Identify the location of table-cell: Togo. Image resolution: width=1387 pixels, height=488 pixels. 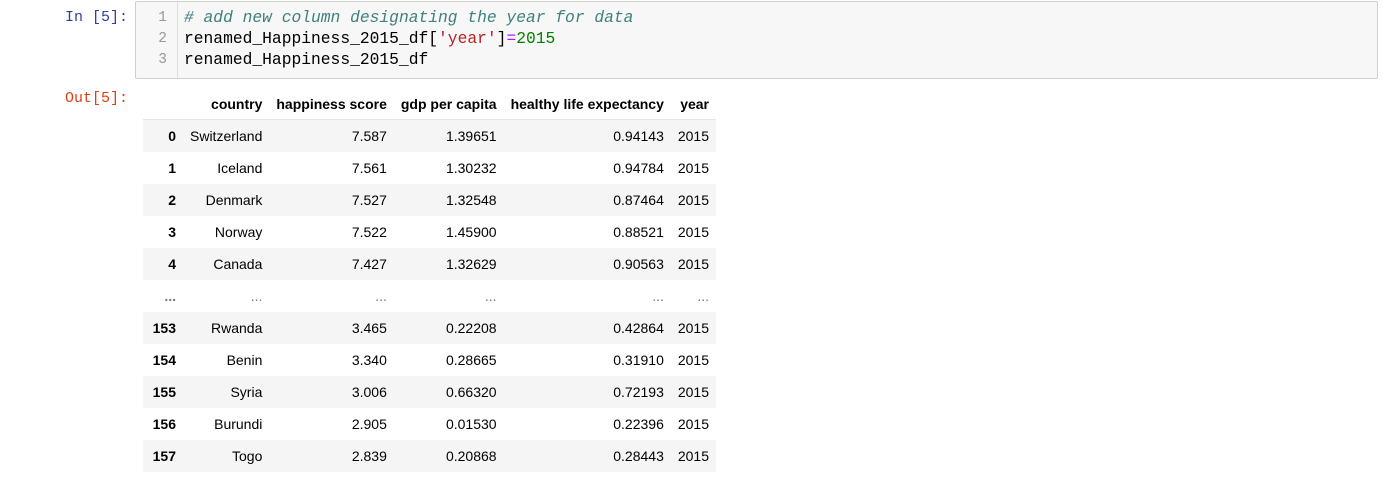
(247, 456).